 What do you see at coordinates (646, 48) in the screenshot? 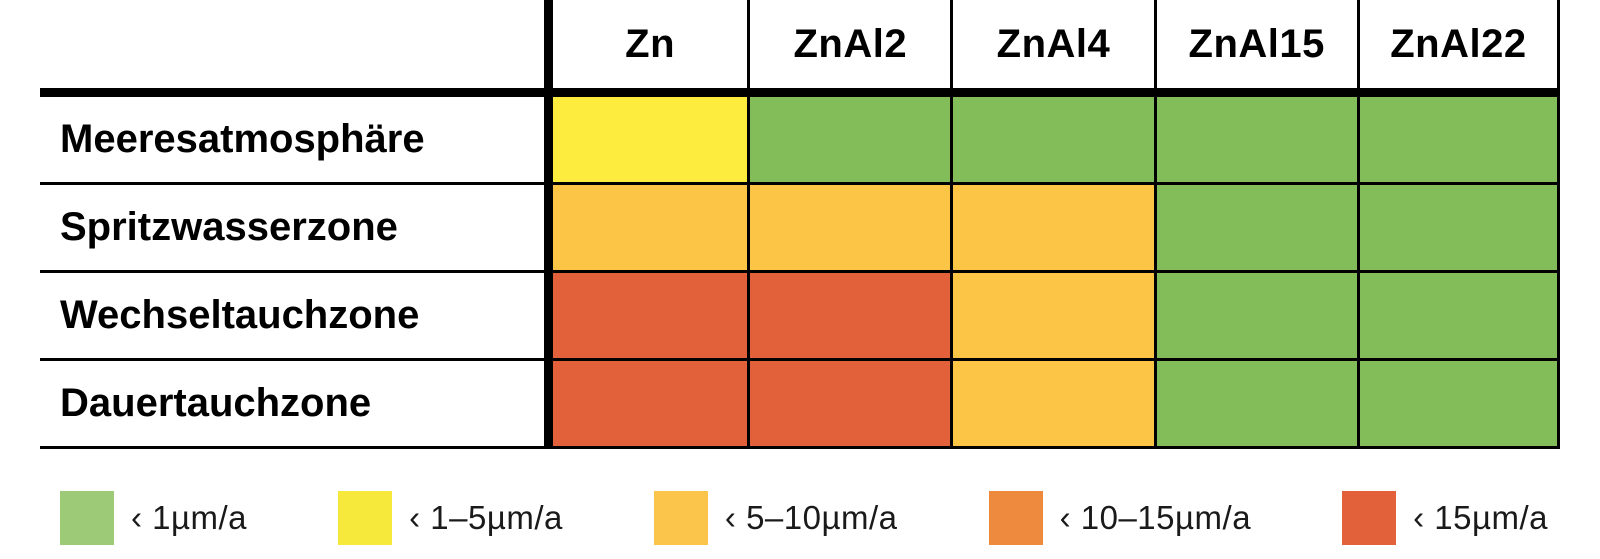
I see `column-header: Zn` at bounding box center [646, 48].